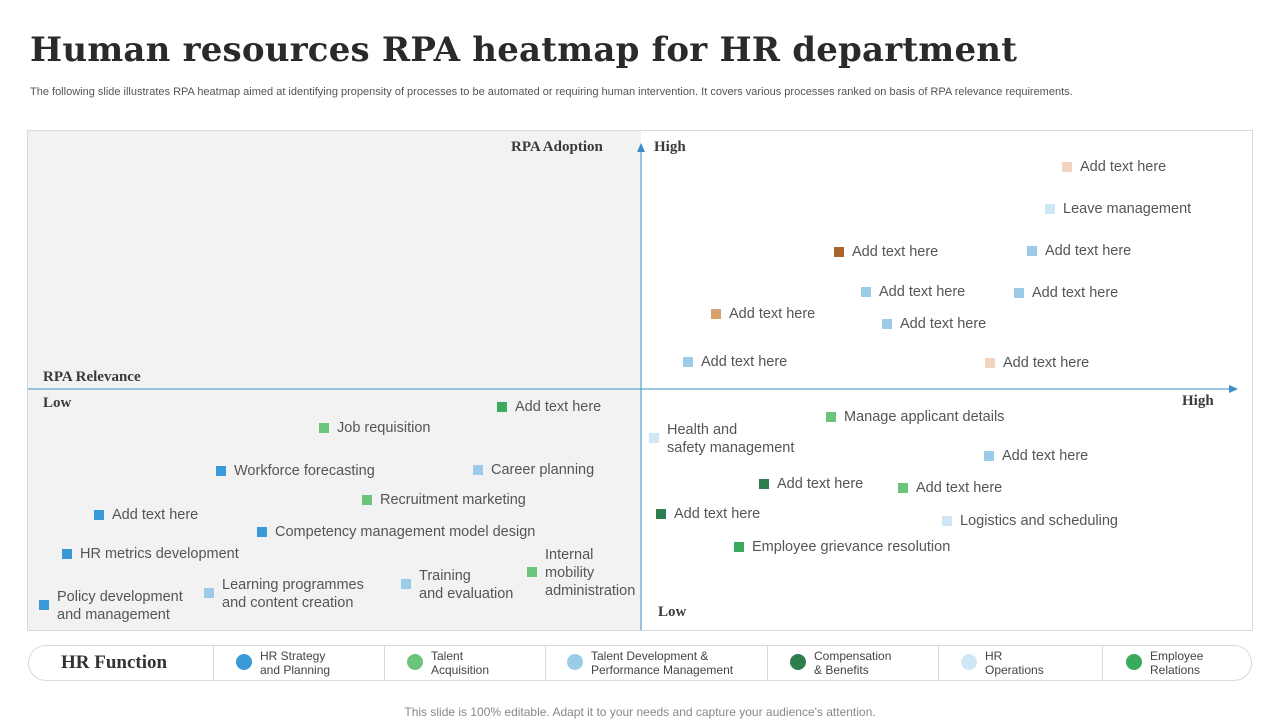 The image size is (1280, 720). What do you see at coordinates (557, 147) in the screenshot?
I see `y-axis-label: RPA Adoption` at bounding box center [557, 147].